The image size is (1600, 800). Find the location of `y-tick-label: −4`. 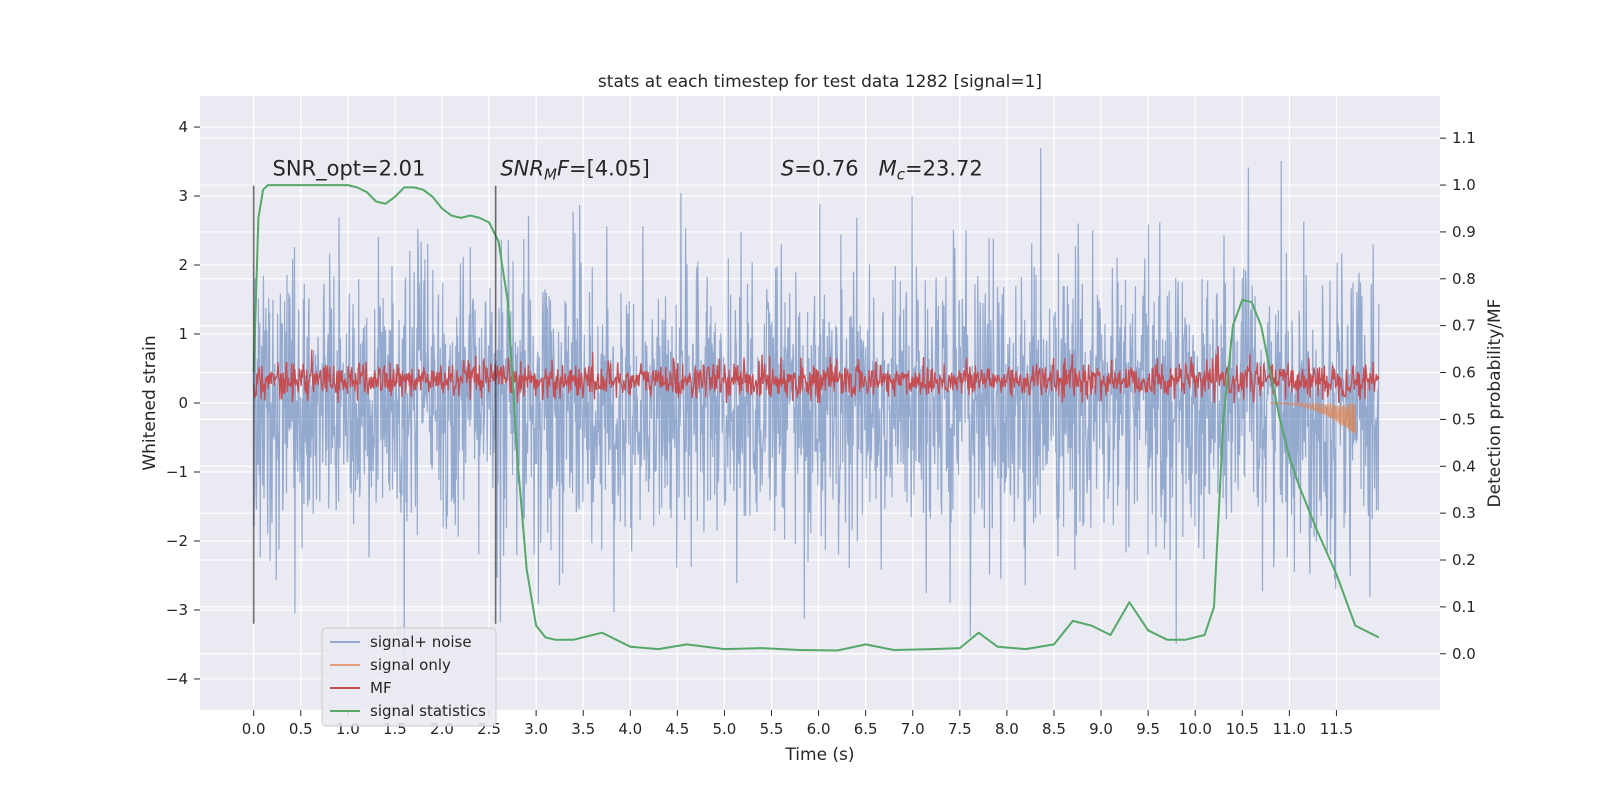

y-tick-label: −4 is located at coordinates (177, 679).